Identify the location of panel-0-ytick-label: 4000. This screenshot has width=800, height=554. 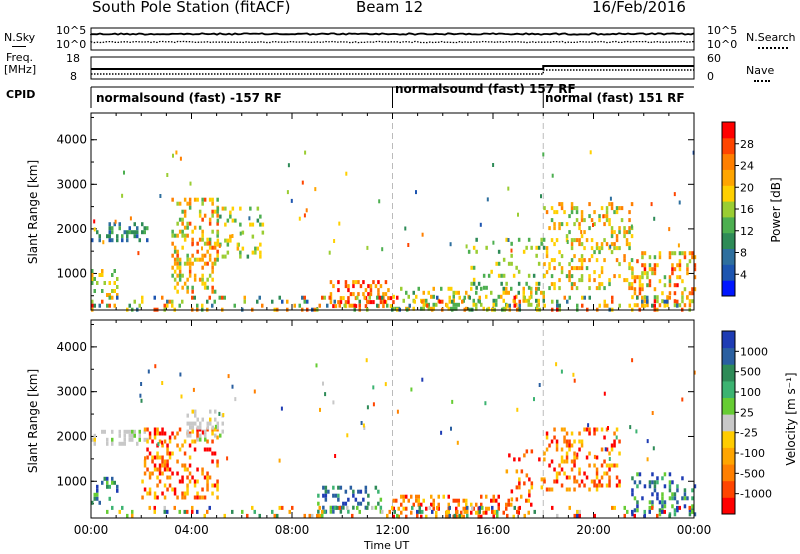
(71, 140).